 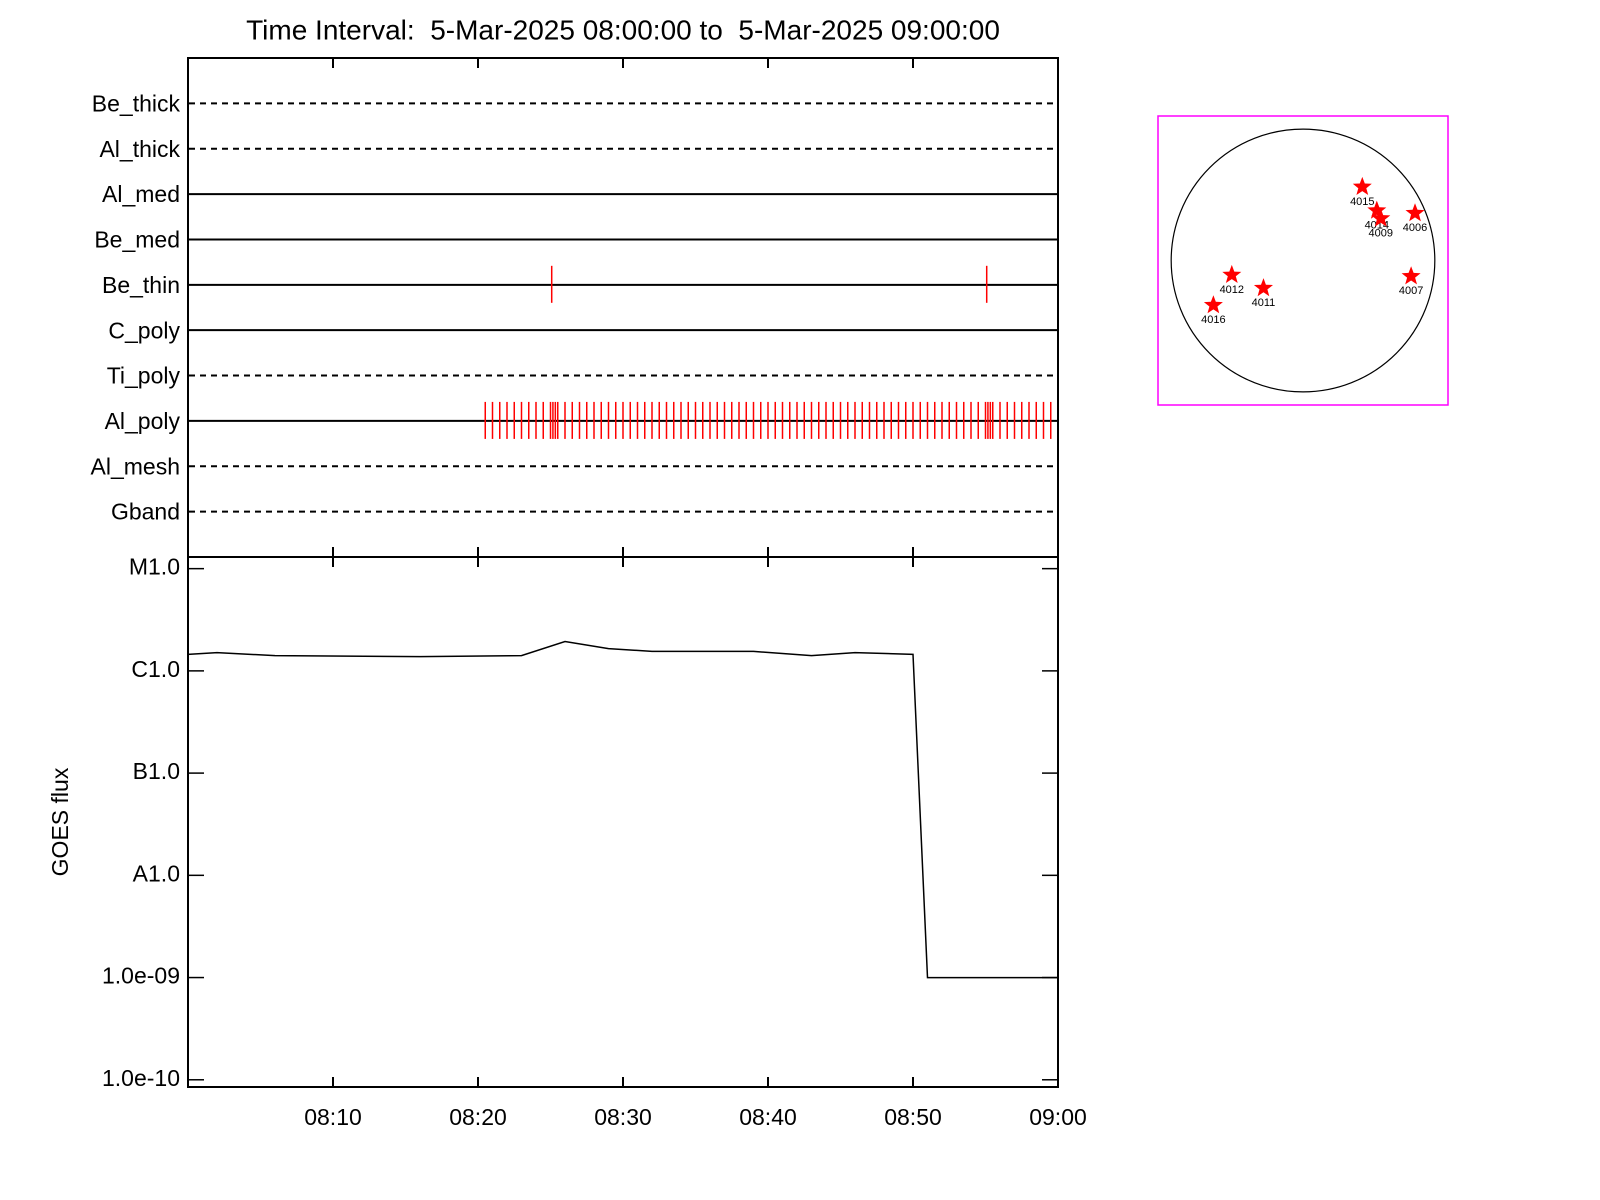 What do you see at coordinates (1232, 290) in the screenshot?
I see `region-label: 4012` at bounding box center [1232, 290].